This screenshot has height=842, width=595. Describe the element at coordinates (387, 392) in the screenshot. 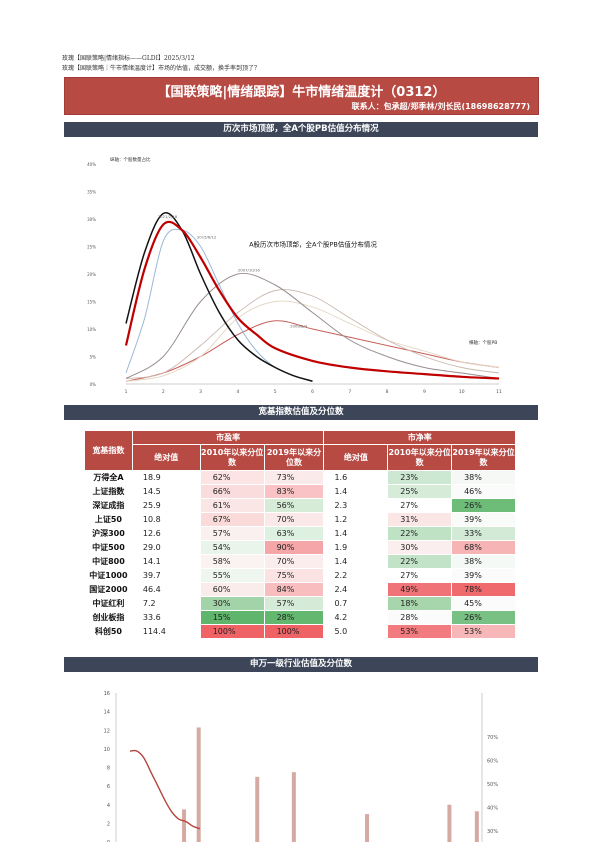

I see `x-tick-label: 8` at that location.